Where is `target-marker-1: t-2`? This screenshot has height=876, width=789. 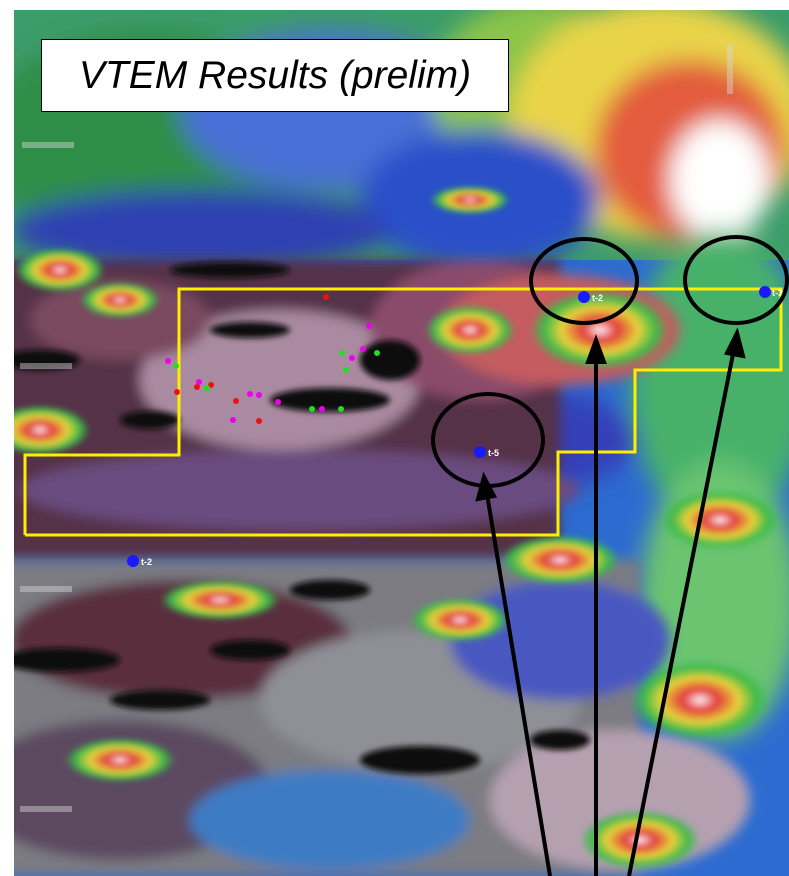
target-marker-1: t-2 is located at coordinates (590, 297).